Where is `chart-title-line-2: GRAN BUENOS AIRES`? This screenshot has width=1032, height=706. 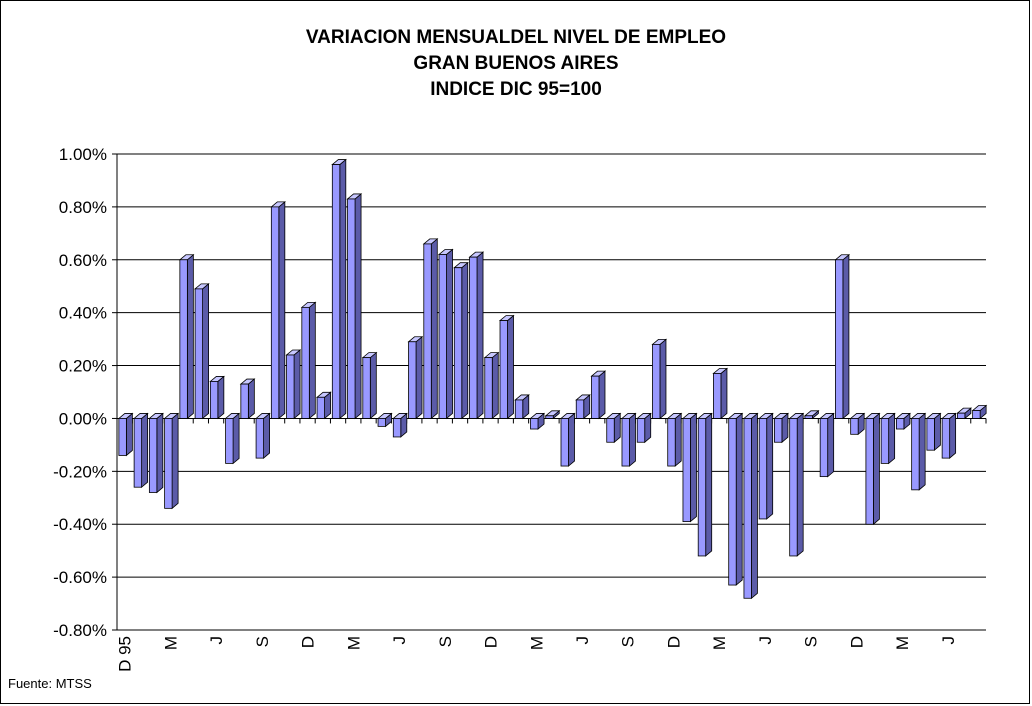
chart-title-line-2: GRAN BUENOS AIRES is located at coordinates (516, 63).